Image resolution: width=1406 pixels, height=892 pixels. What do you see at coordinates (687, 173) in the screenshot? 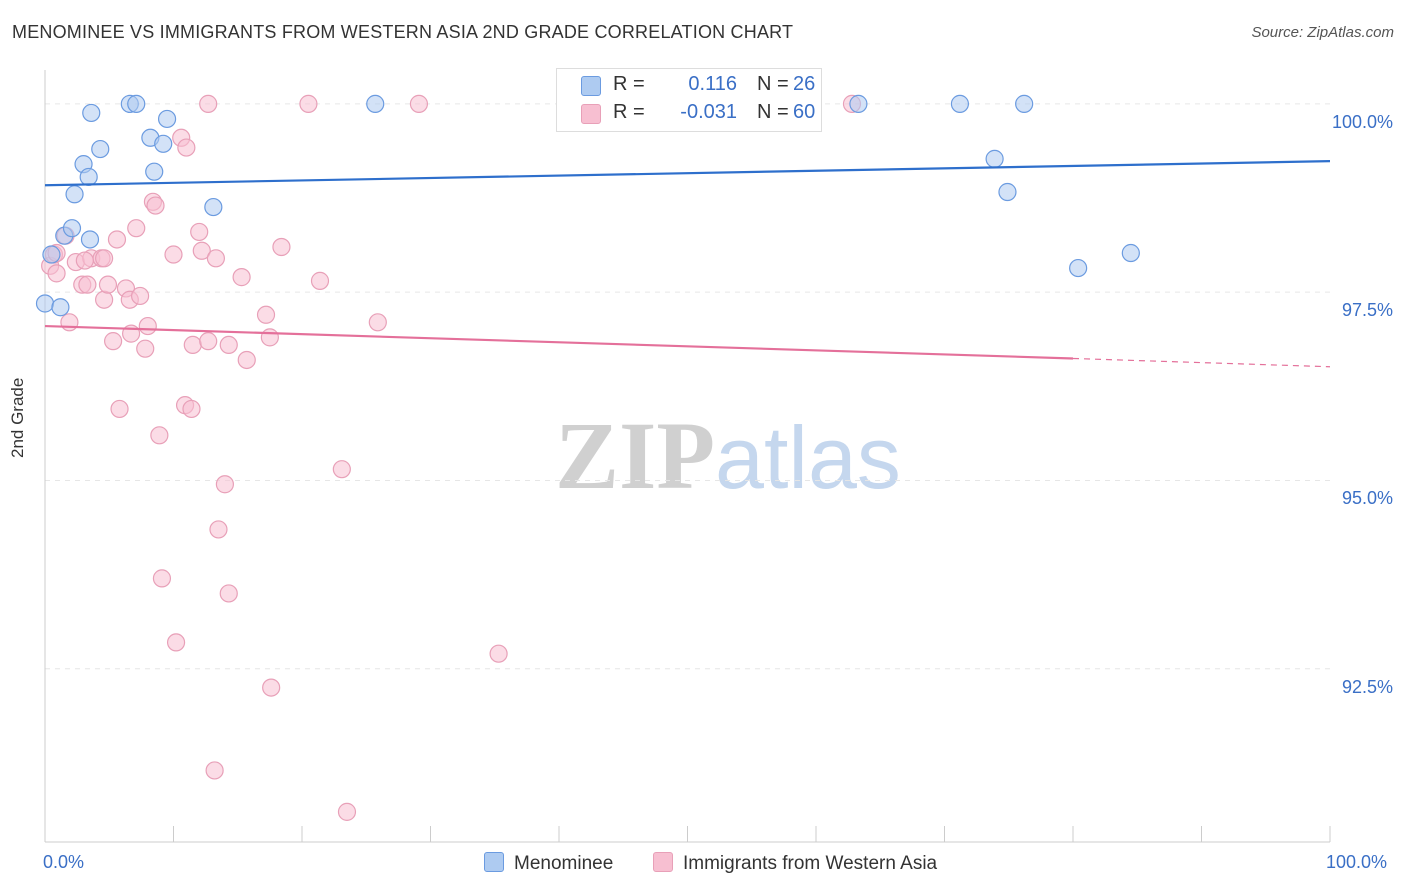
I see `menominee-trend-line` at bounding box center [687, 173].